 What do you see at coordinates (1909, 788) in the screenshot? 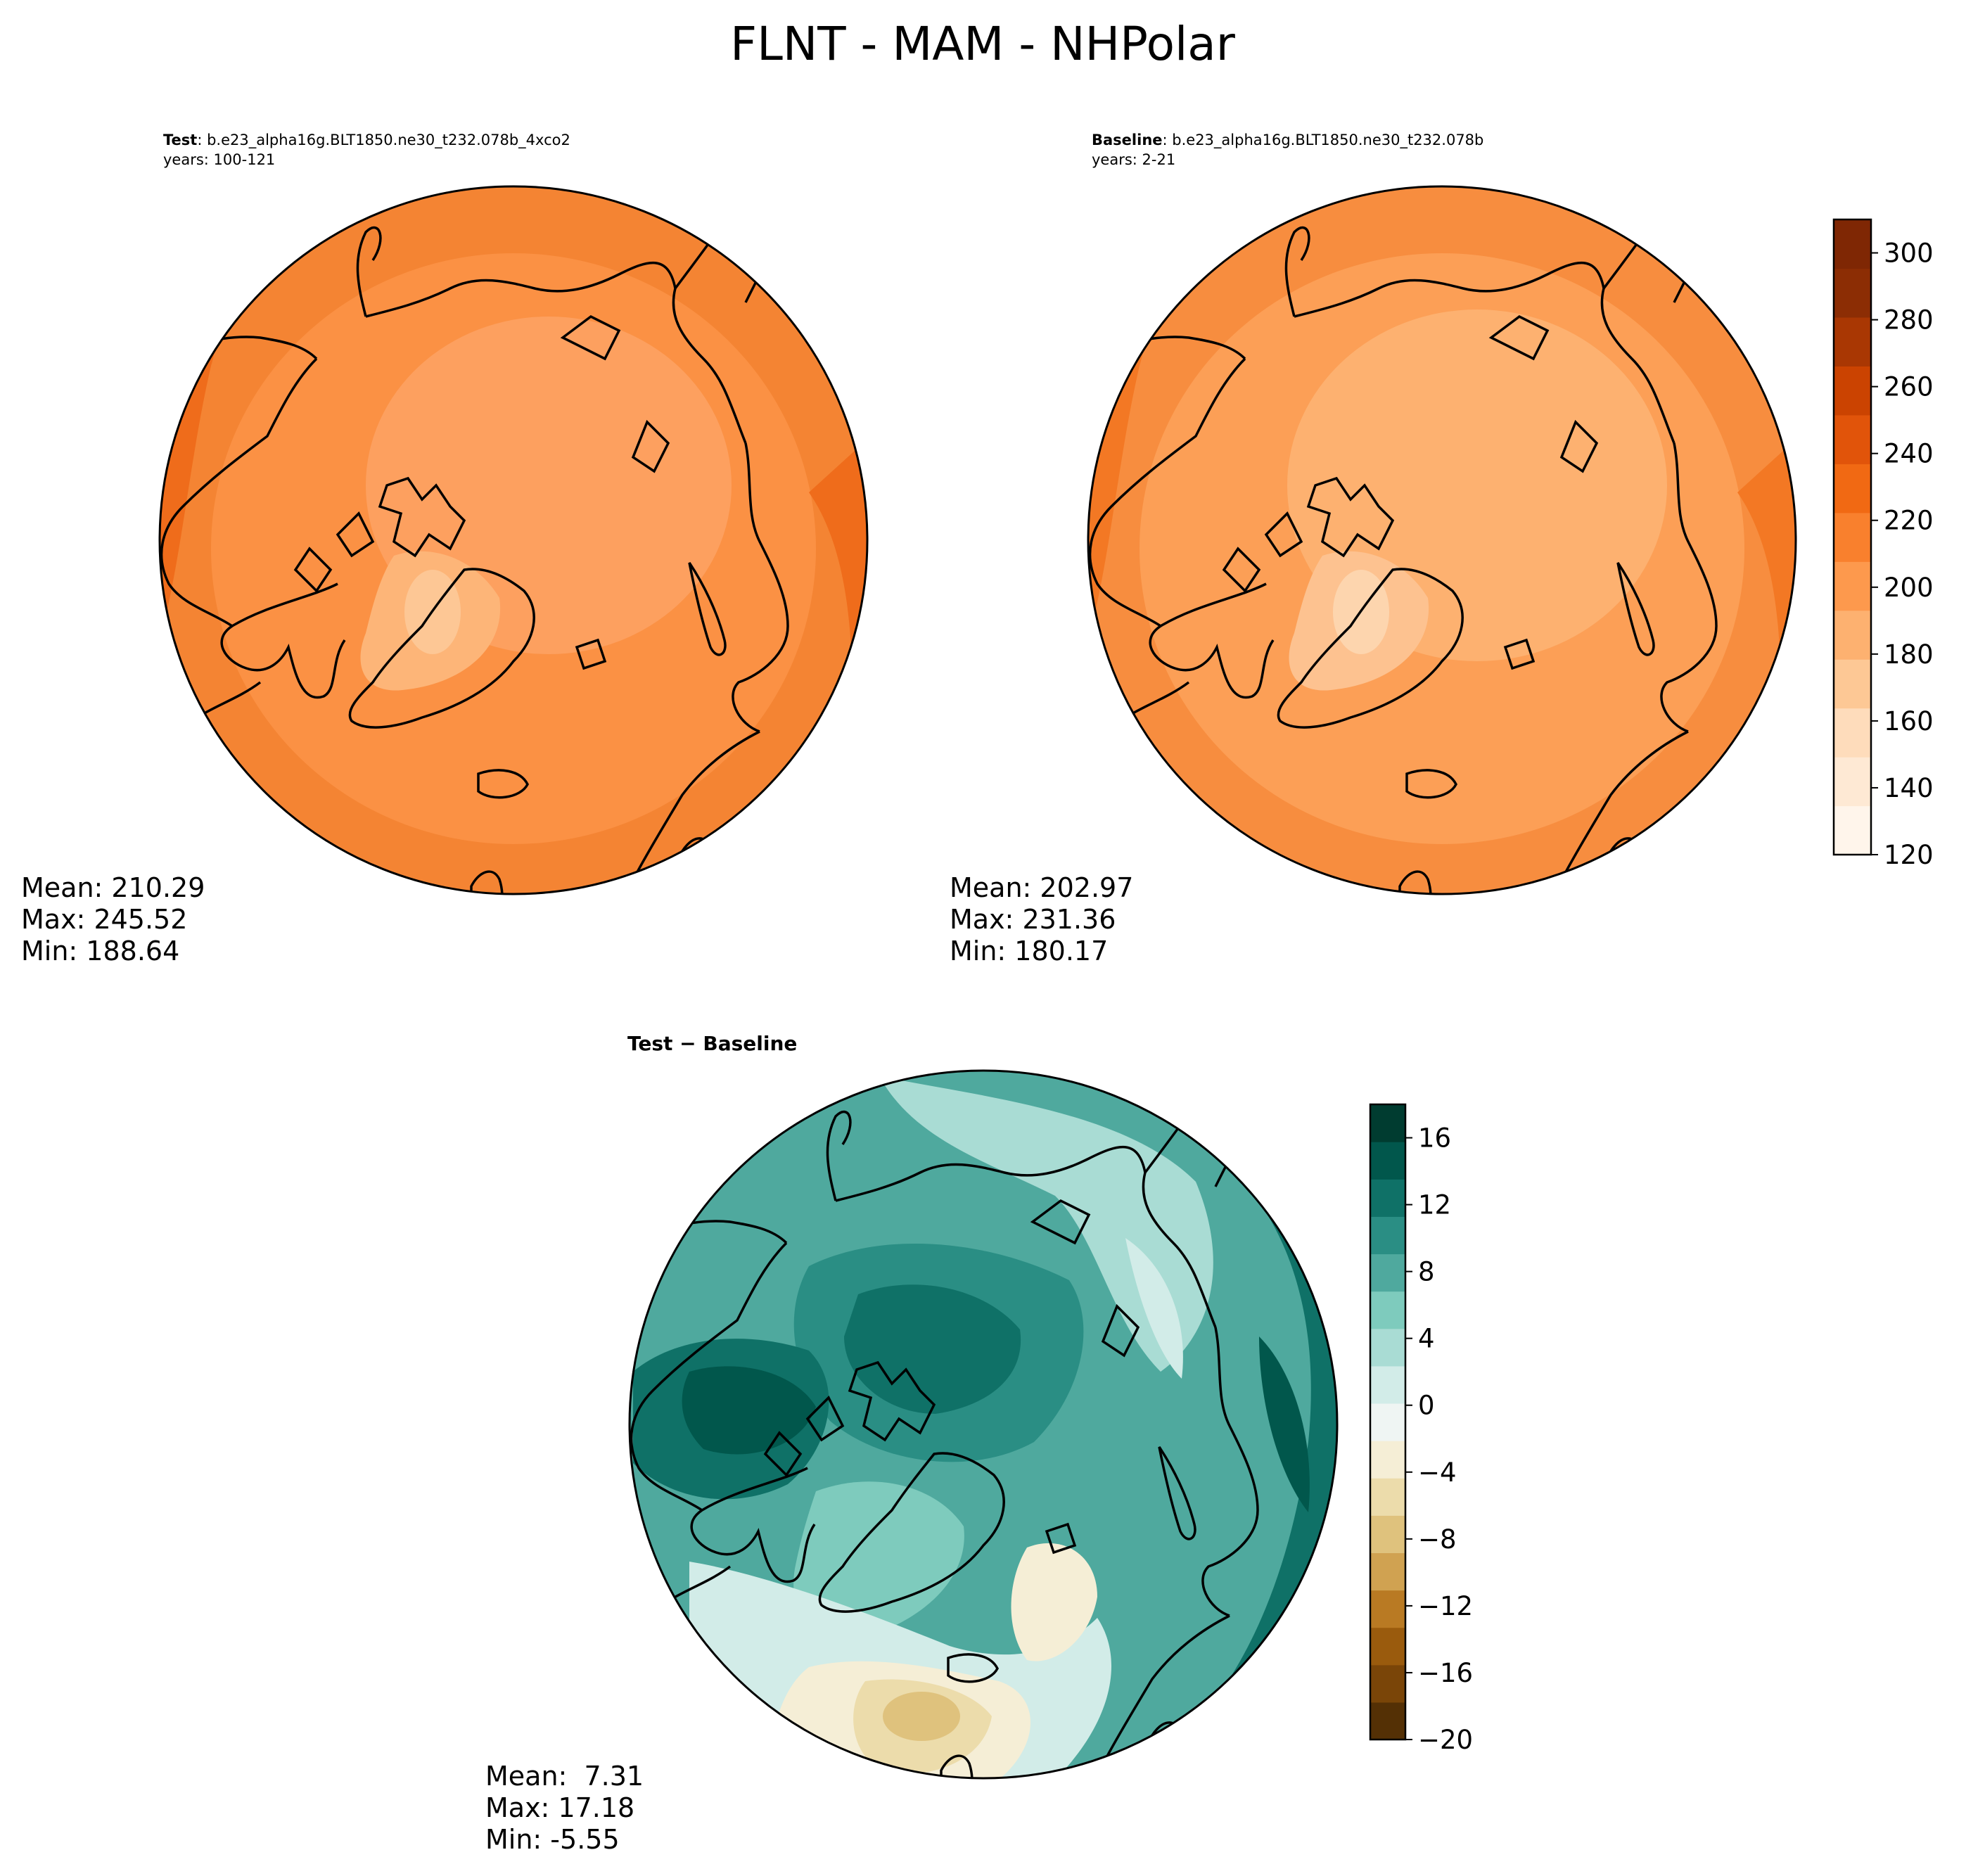
I see `colorbar-tick-label: 140` at bounding box center [1909, 788].